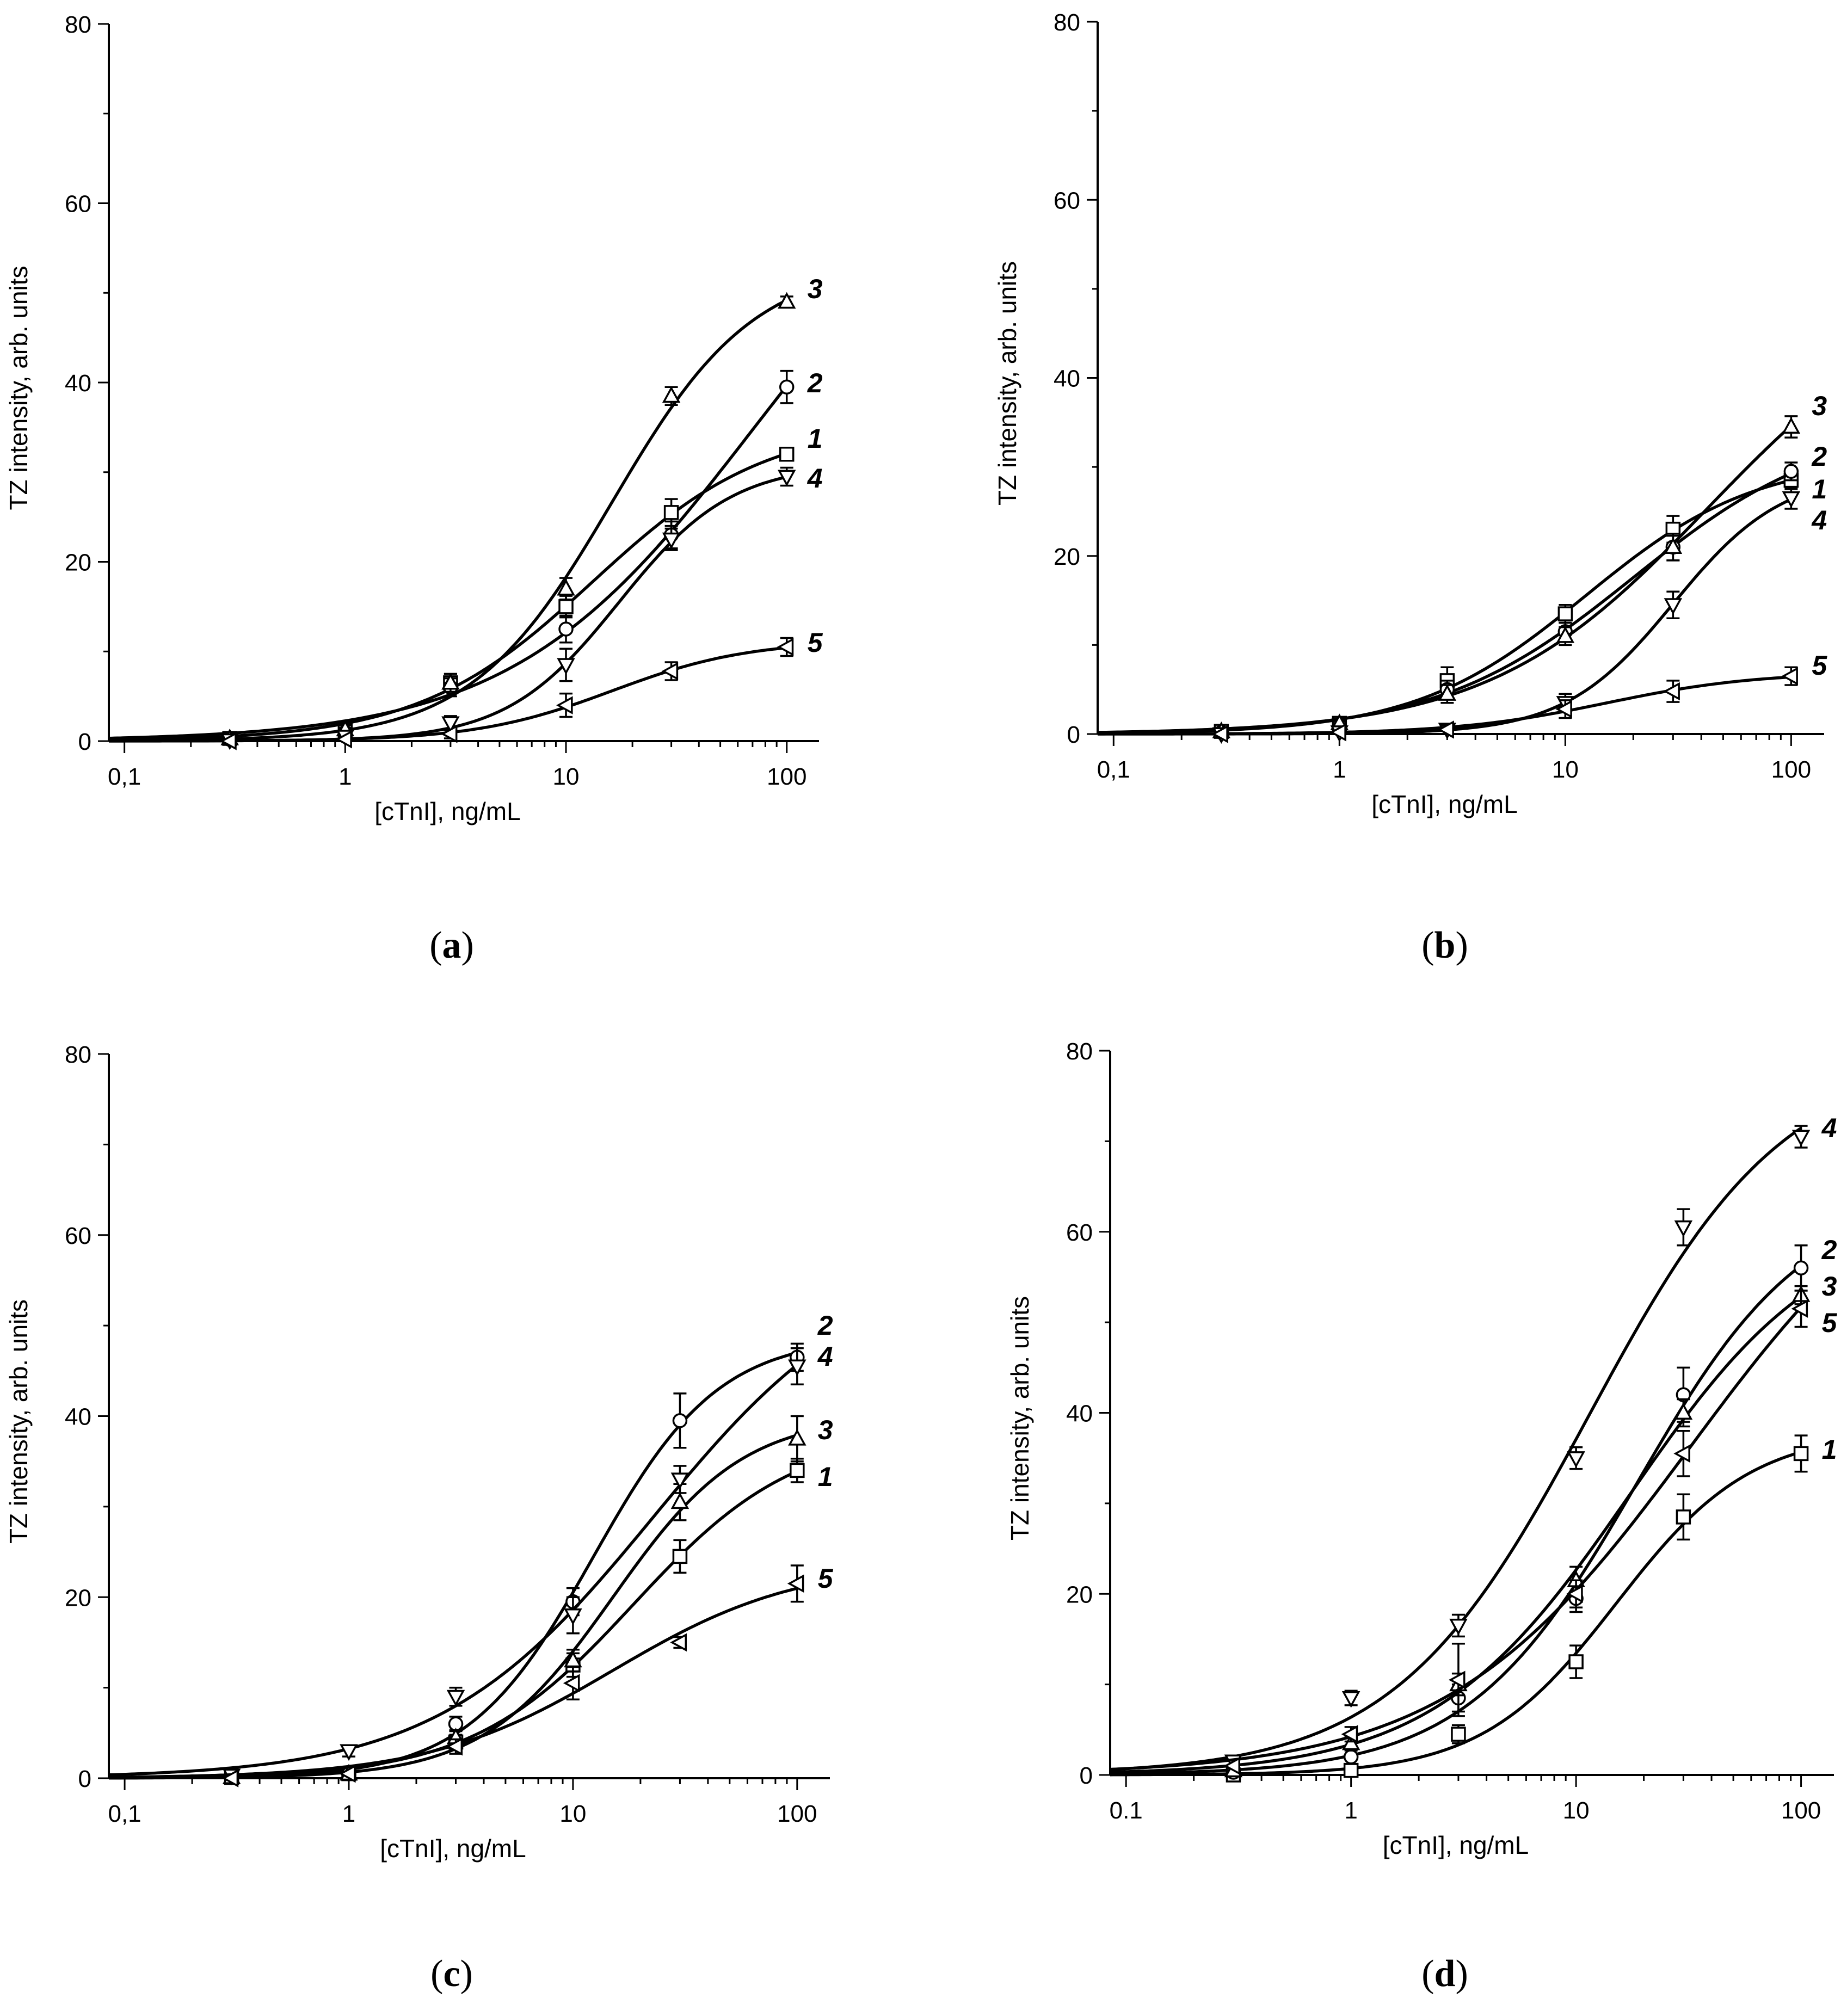 This screenshot has width=1847, height=2016. I want to click on panel-b-y-axis-label: TZ intensity, arb. units, so click(1007, 383).